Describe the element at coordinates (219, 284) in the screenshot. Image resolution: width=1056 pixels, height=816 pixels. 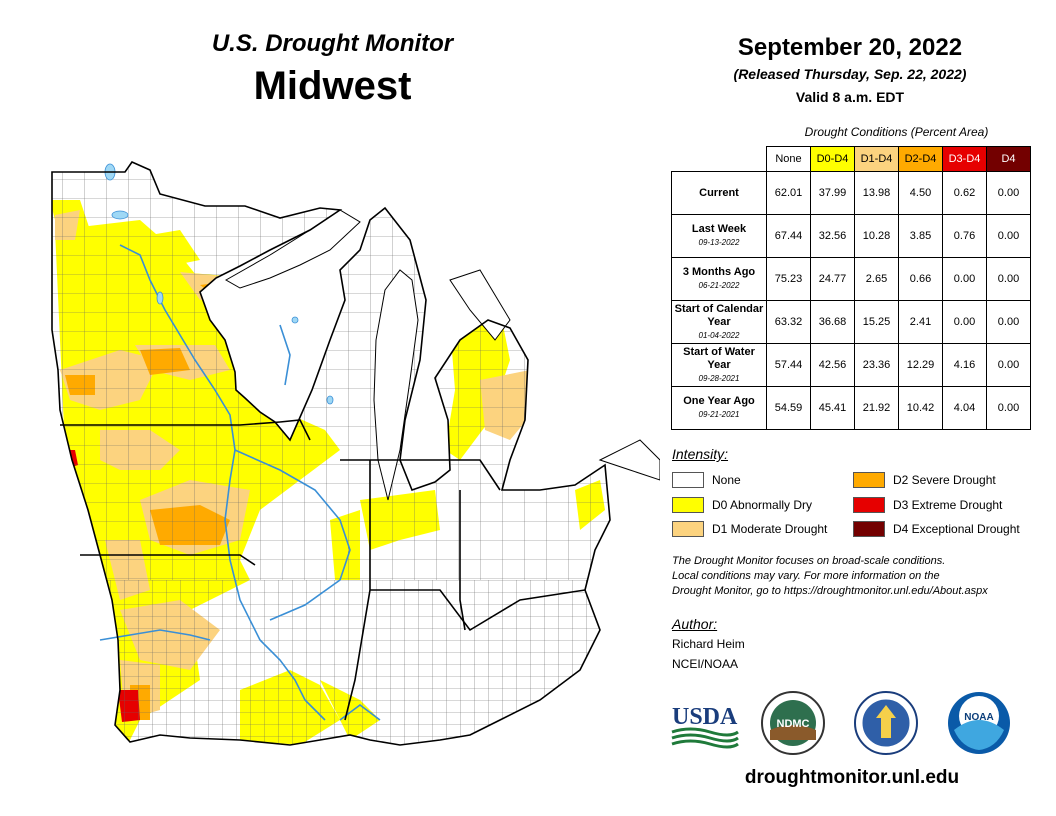
I see `small-lakes` at that location.